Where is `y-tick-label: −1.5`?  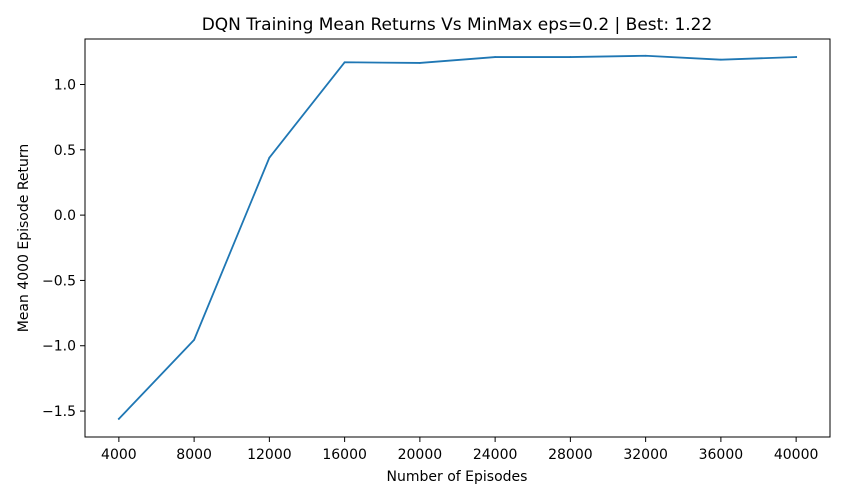 y-tick-label: −1.5 is located at coordinates (59, 412).